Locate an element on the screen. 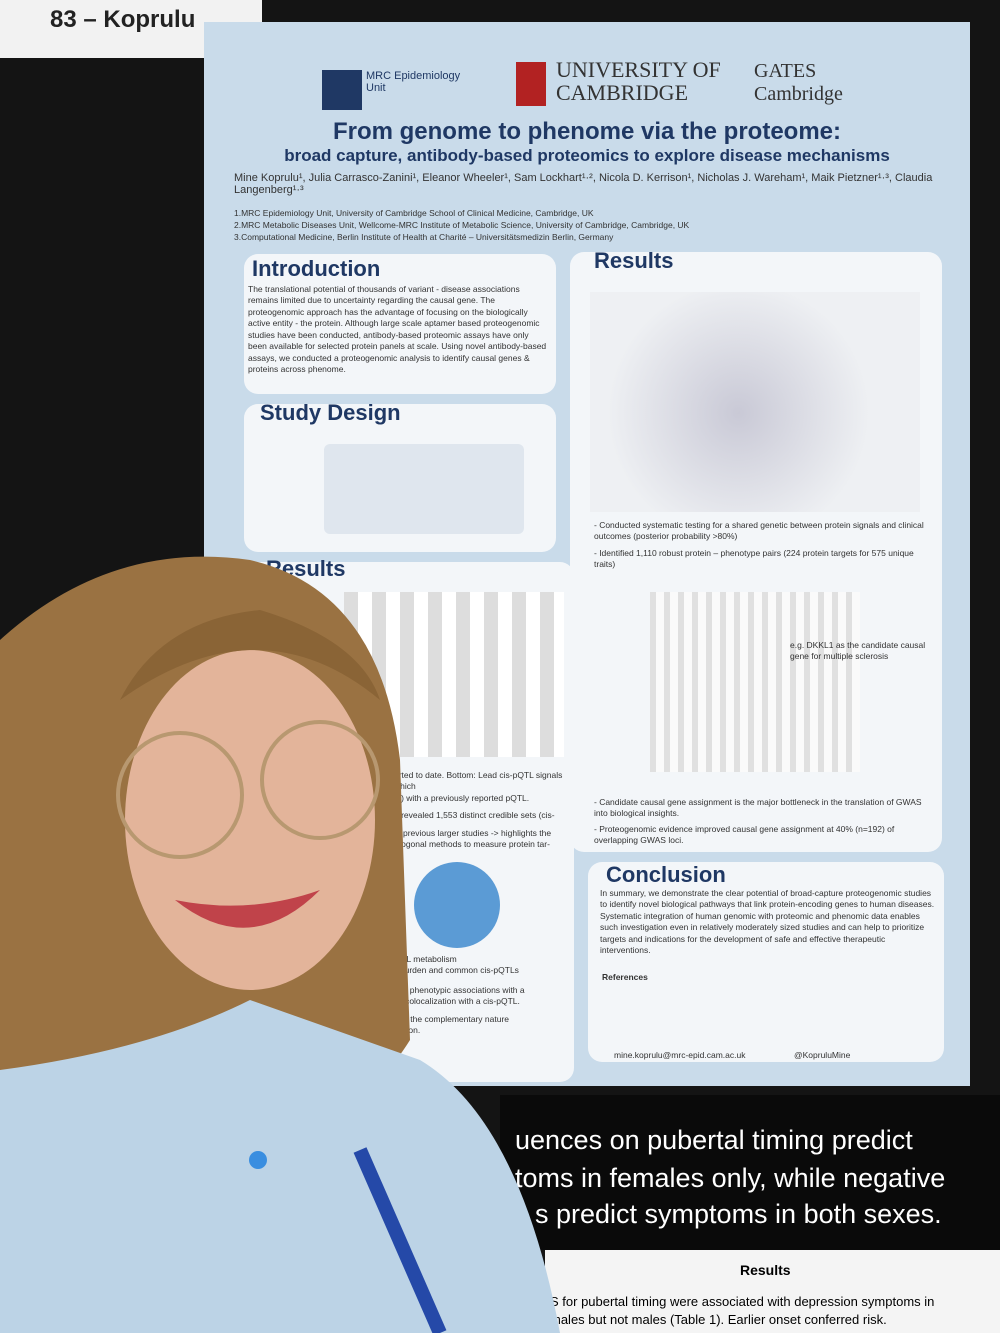  cambridge-crest is located at coordinates (531, 84).